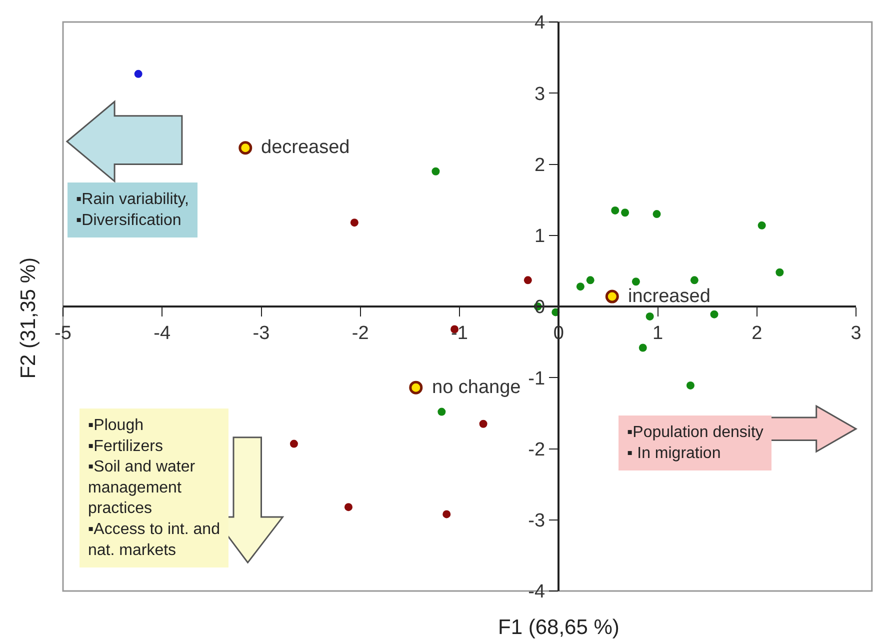 This screenshot has height=642, width=873. I want to click on y-tick-label: 1, so click(540, 237).